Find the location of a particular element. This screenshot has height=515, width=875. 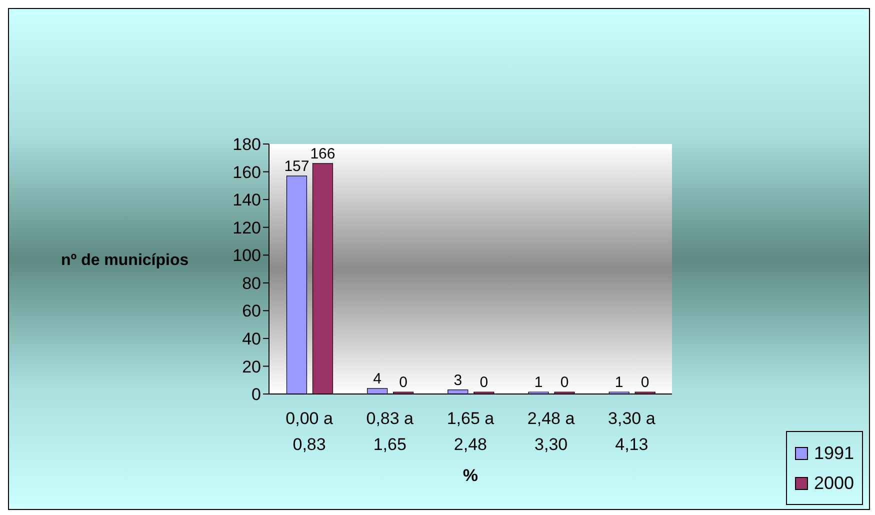

y-tick-label: 40 is located at coordinates (251, 338).